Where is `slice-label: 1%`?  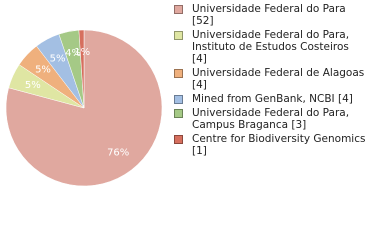 slice-label: 1% is located at coordinates (82, 52).